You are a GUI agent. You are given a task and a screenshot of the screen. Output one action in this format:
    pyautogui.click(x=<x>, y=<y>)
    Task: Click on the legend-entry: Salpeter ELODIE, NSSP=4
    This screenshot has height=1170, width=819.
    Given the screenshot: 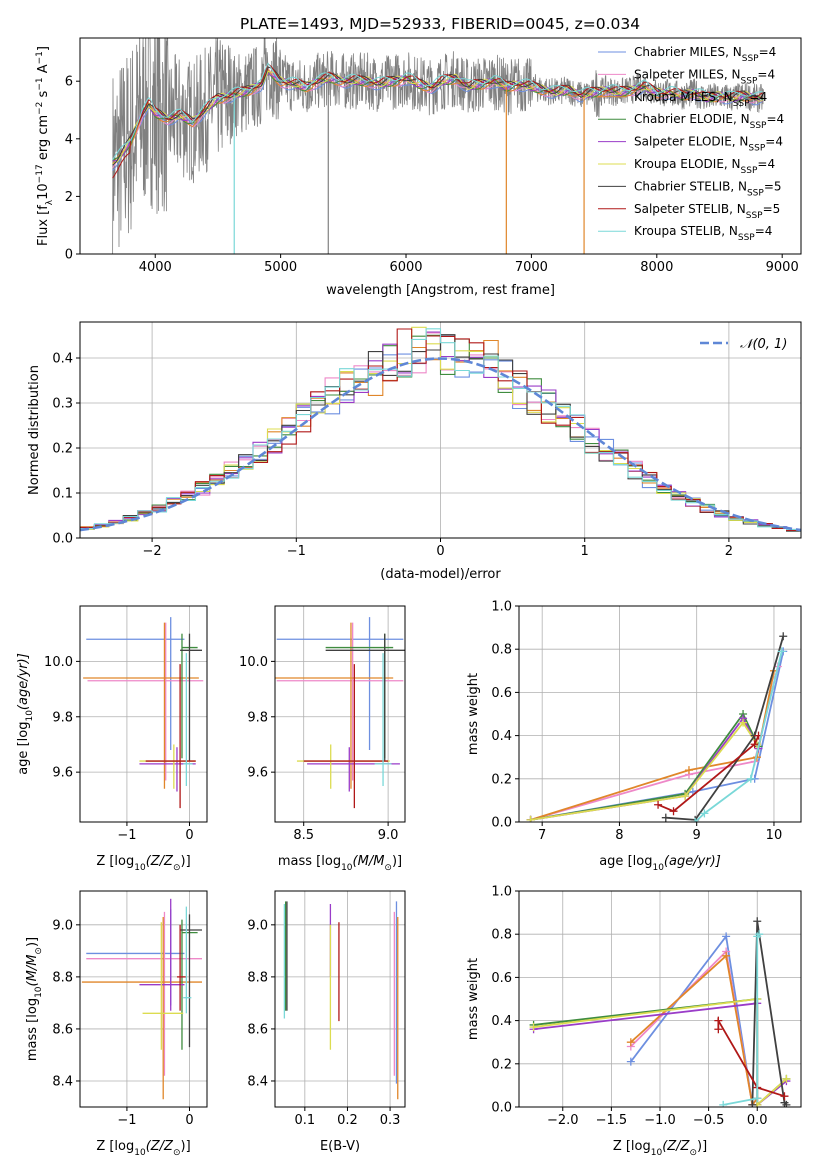 What is the action you would take?
    pyautogui.click(x=708, y=144)
    